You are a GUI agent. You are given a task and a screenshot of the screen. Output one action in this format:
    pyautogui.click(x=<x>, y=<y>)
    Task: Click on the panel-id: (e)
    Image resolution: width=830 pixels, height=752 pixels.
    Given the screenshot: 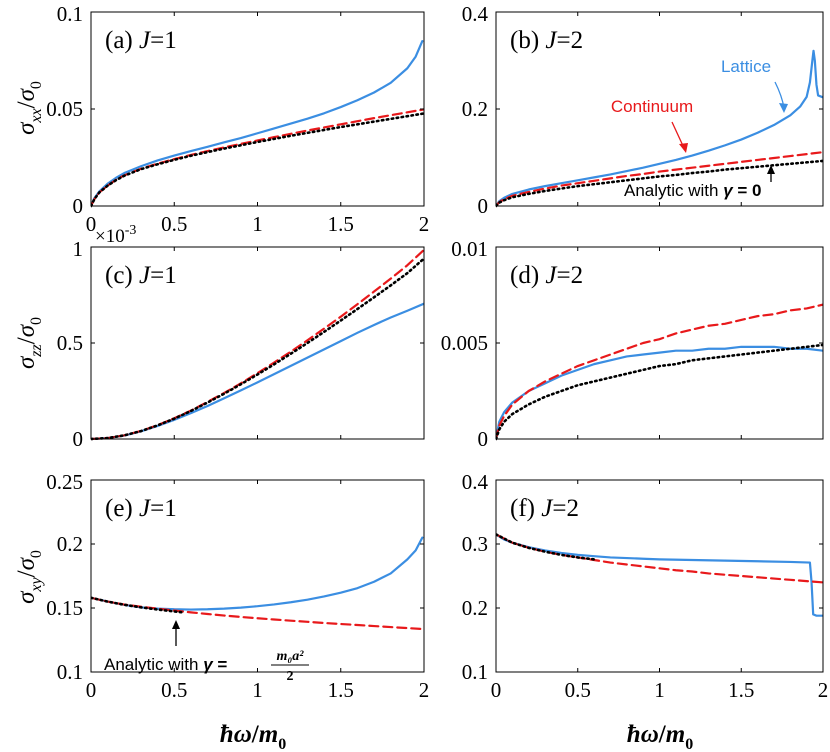 What is the action you would take?
    pyautogui.click(x=122, y=508)
    